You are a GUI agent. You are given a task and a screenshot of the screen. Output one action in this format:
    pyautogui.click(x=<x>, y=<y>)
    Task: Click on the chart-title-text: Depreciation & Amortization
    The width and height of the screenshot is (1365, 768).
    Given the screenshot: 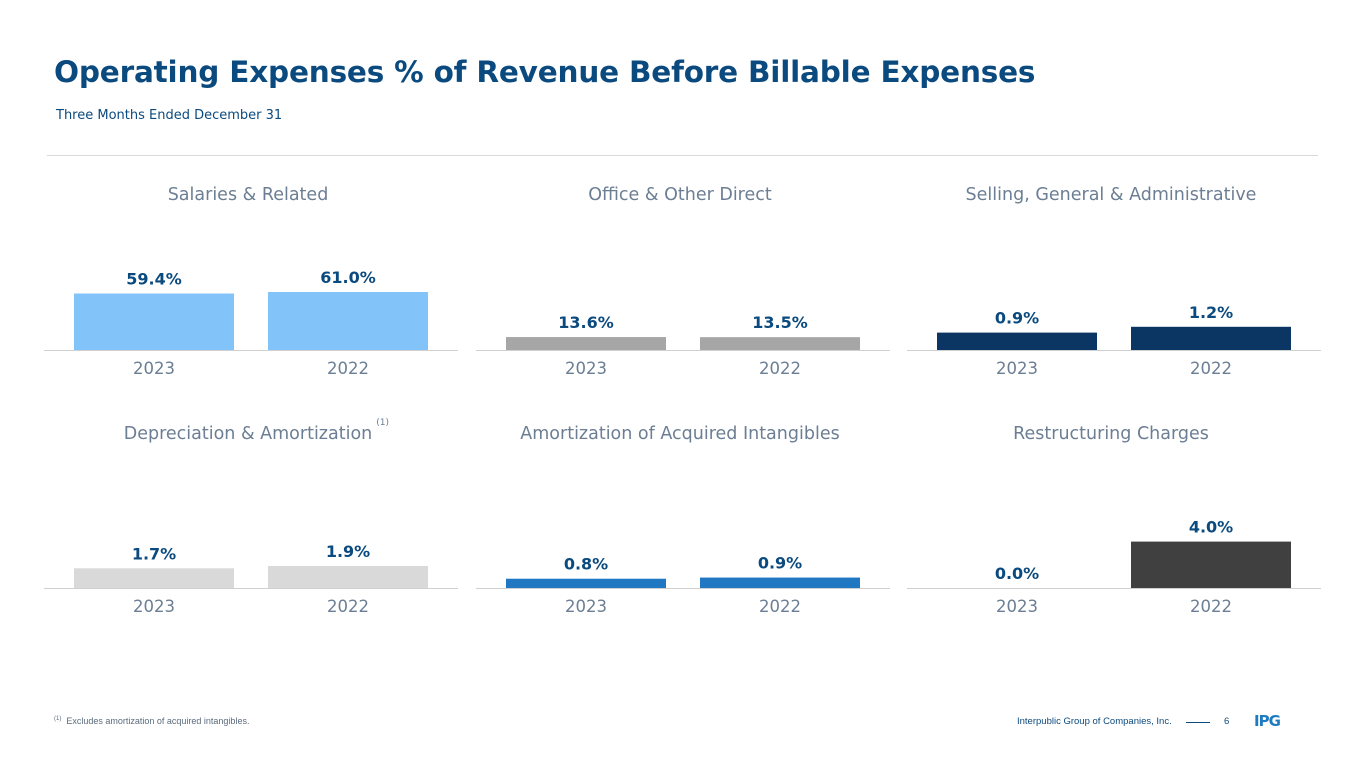 What is the action you would take?
    pyautogui.click(x=248, y=434)
    